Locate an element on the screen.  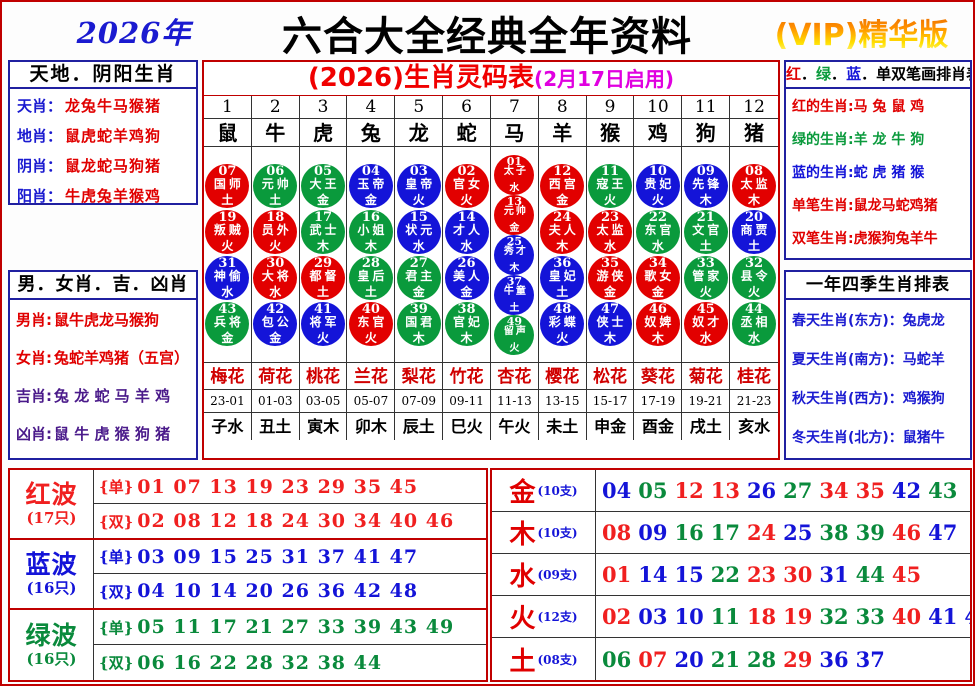
zodiac-ball: 17 武士木 is located at coordinates (323, 232).